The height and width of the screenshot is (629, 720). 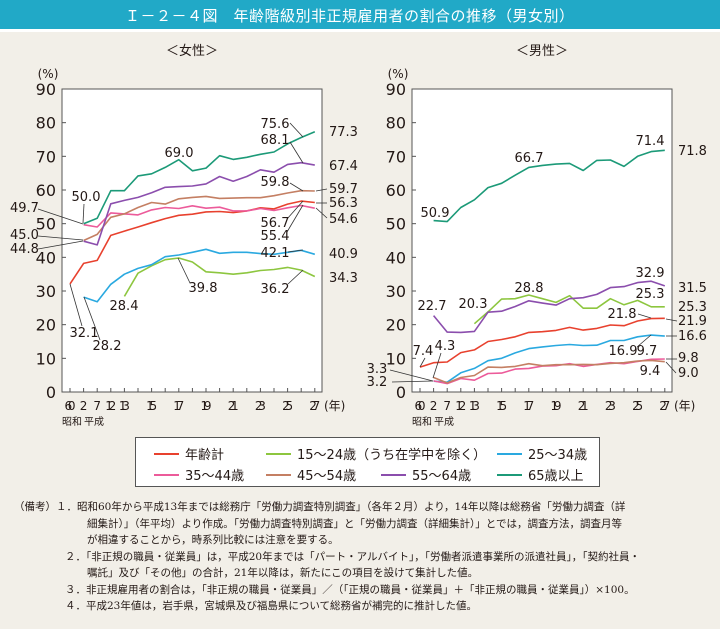 I want to click on data-label: 9.0, so click(x=688, y=373).